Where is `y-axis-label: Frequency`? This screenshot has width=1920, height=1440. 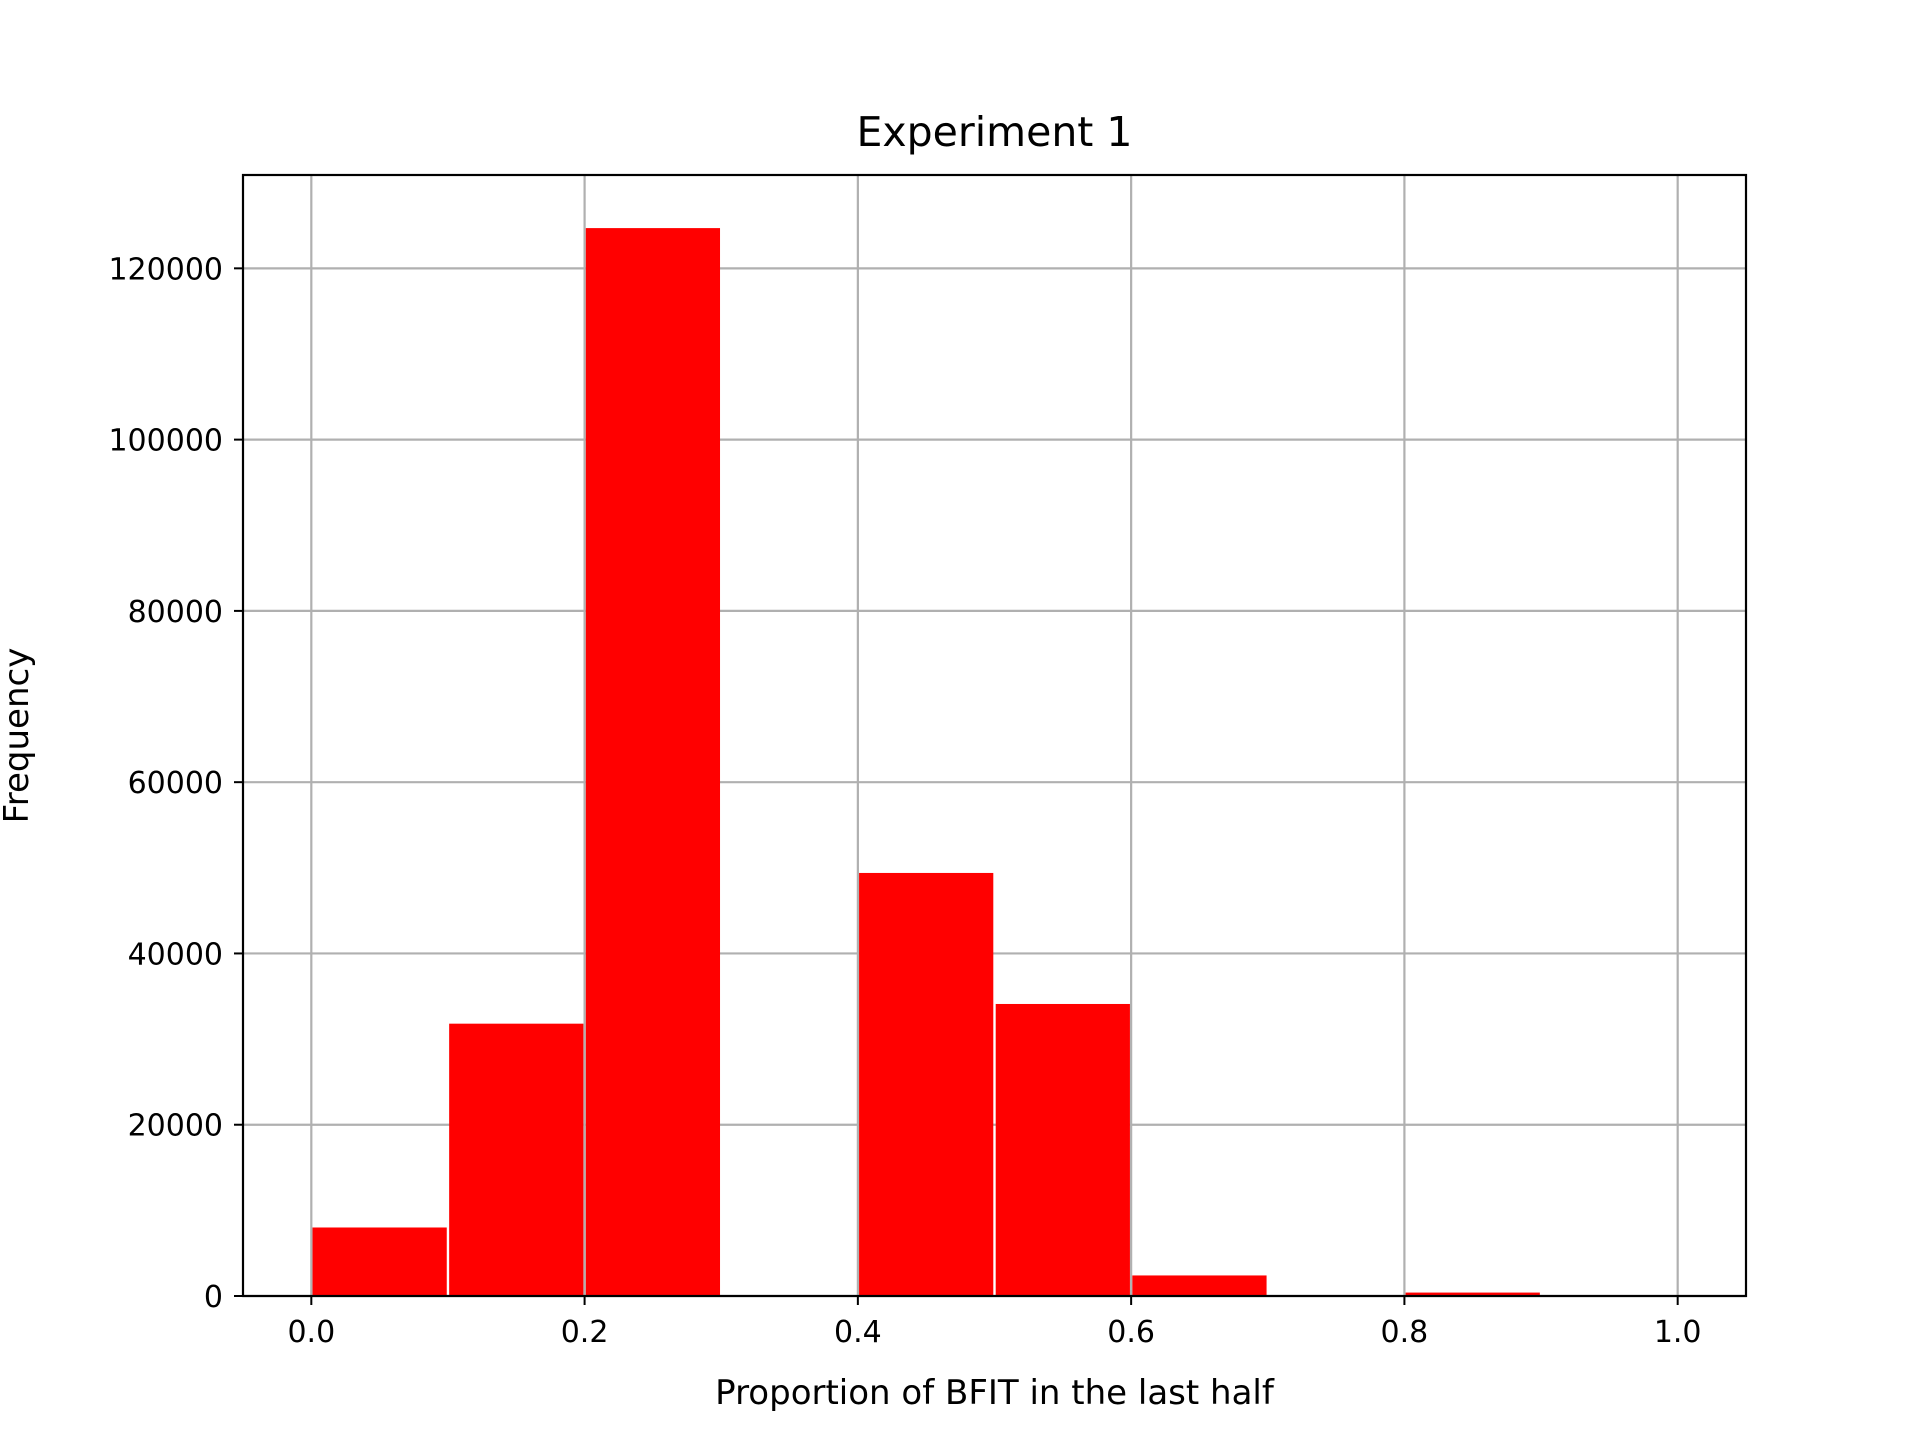 y-axis-label: Frequency is located at coordinates (18, 736).